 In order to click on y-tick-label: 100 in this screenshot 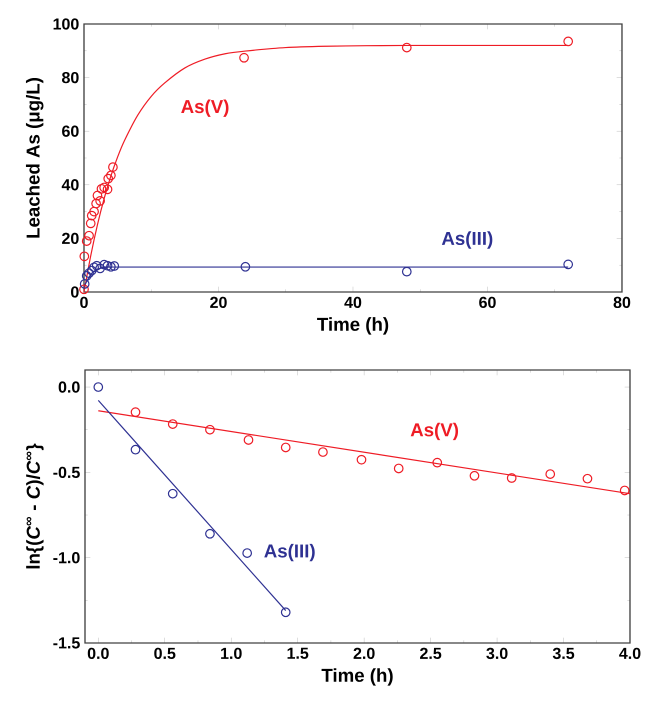, I will do `click(66, 24)`.